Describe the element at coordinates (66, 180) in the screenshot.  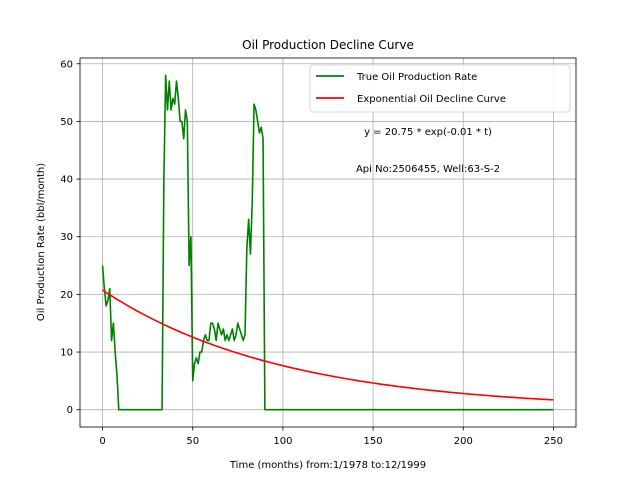
I see `y-tick-label: 40` at that location.